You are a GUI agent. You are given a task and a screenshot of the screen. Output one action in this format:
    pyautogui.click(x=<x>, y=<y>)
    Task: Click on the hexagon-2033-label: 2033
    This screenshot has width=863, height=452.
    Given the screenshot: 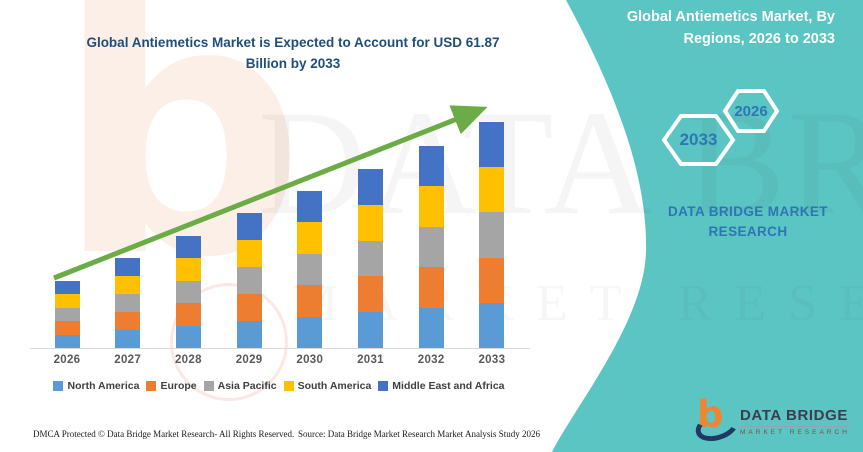 What is the action you would take?
    pyautogui.click(x=698, y=139)
    